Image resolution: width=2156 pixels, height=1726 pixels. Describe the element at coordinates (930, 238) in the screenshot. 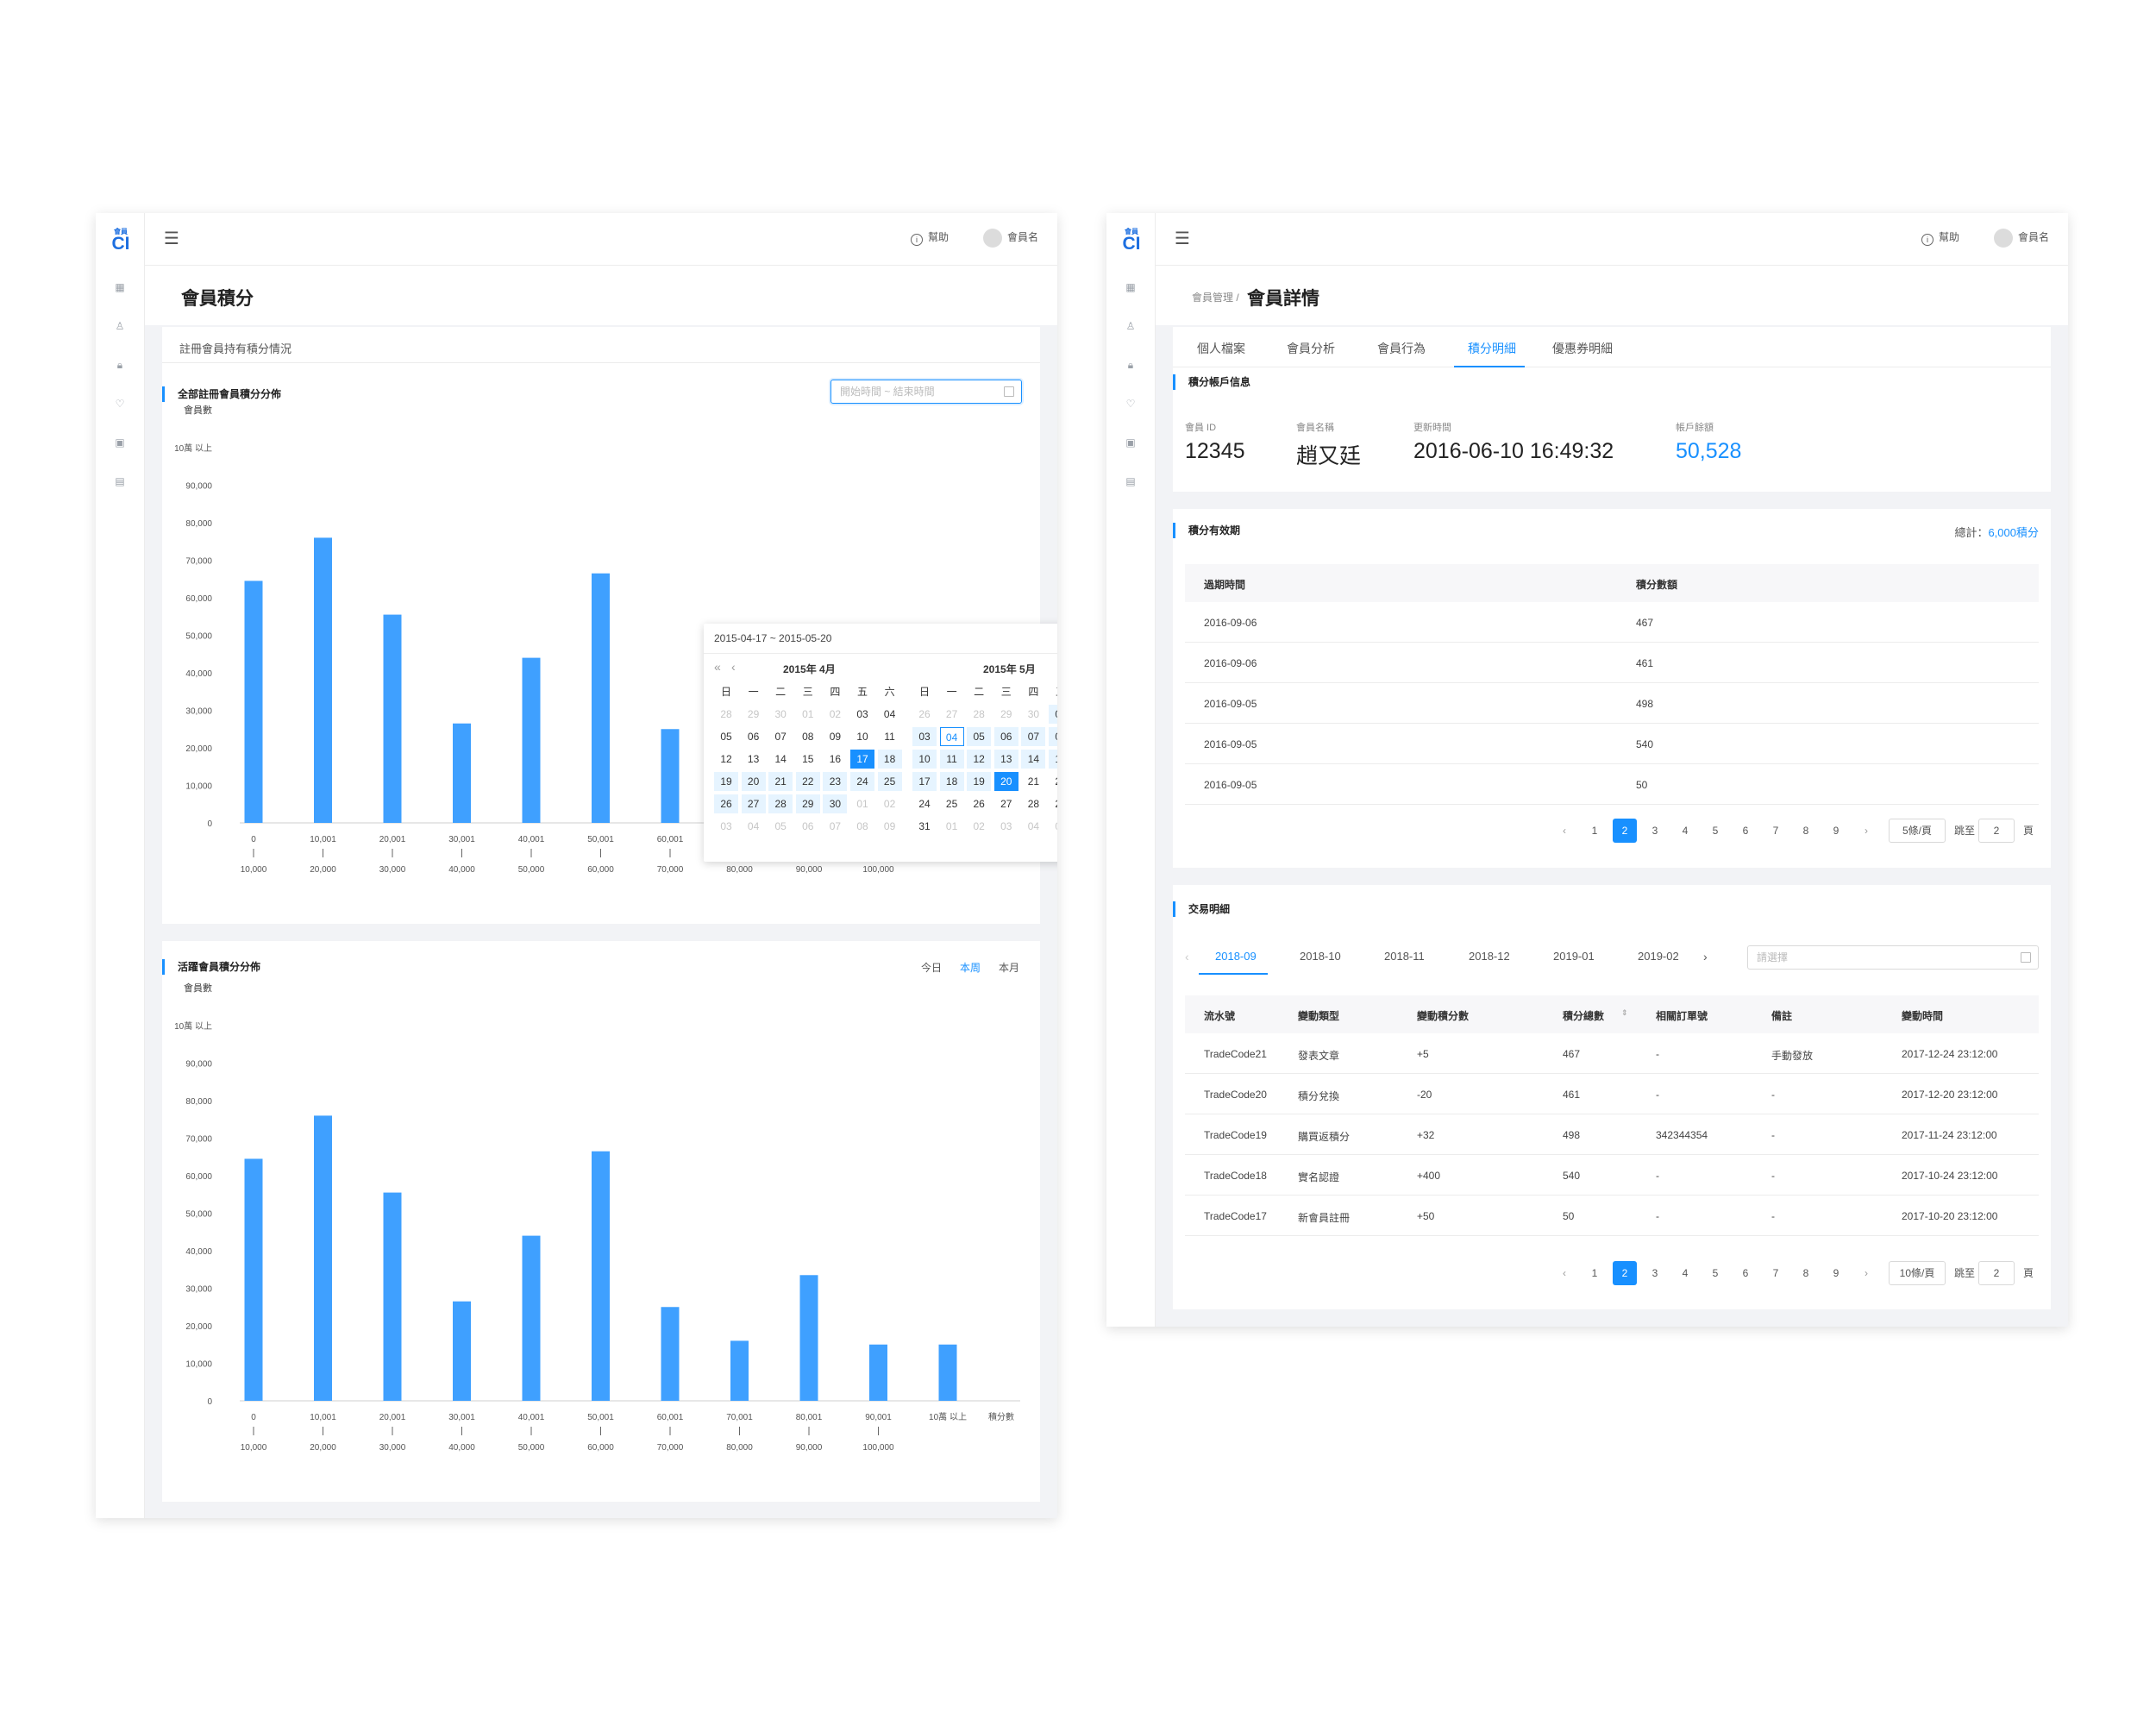

I see `help-link: i 幫助` at that location.